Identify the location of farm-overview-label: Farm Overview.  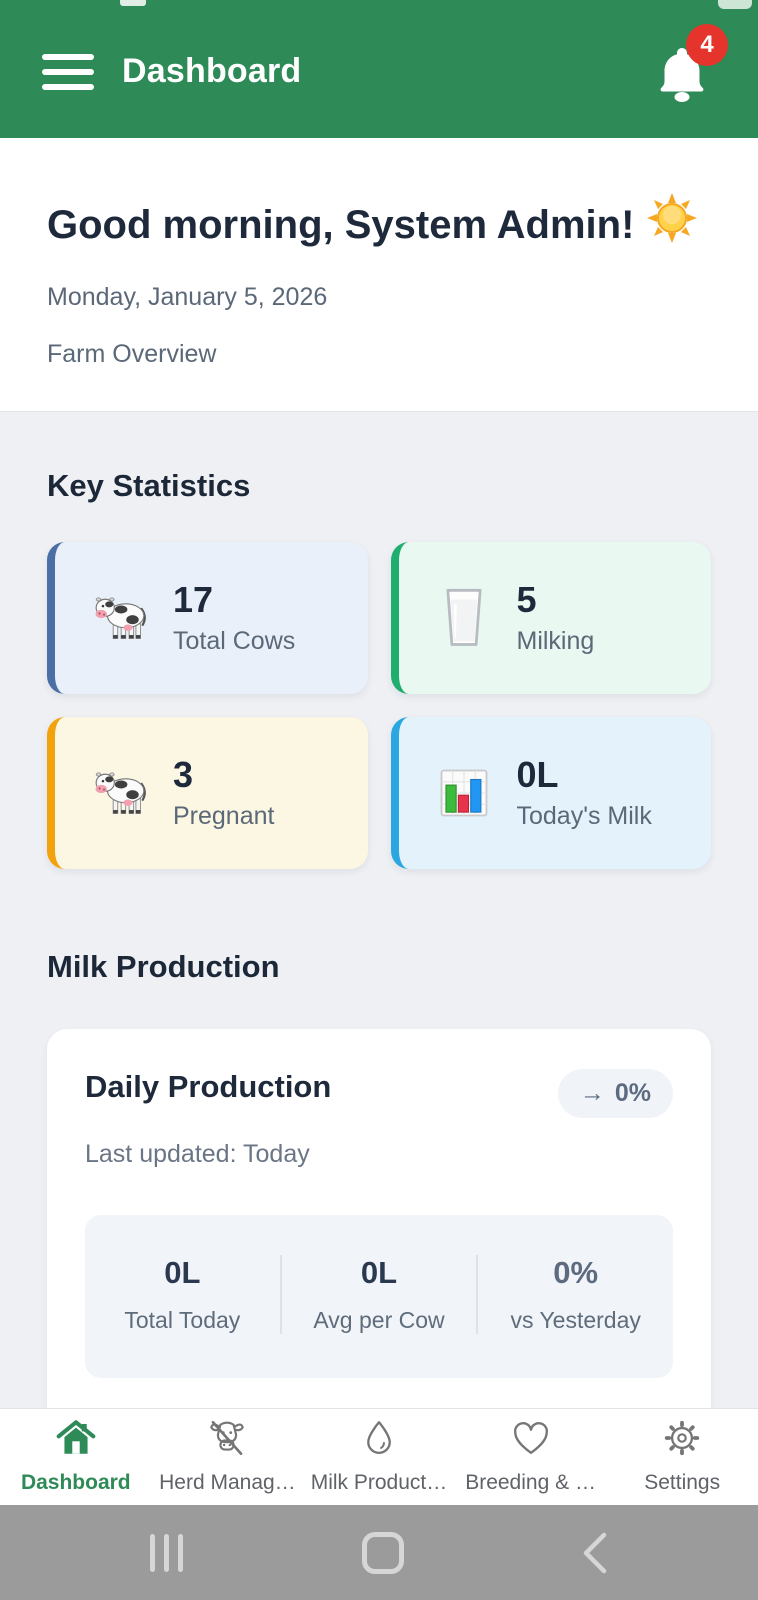
(132, 354).